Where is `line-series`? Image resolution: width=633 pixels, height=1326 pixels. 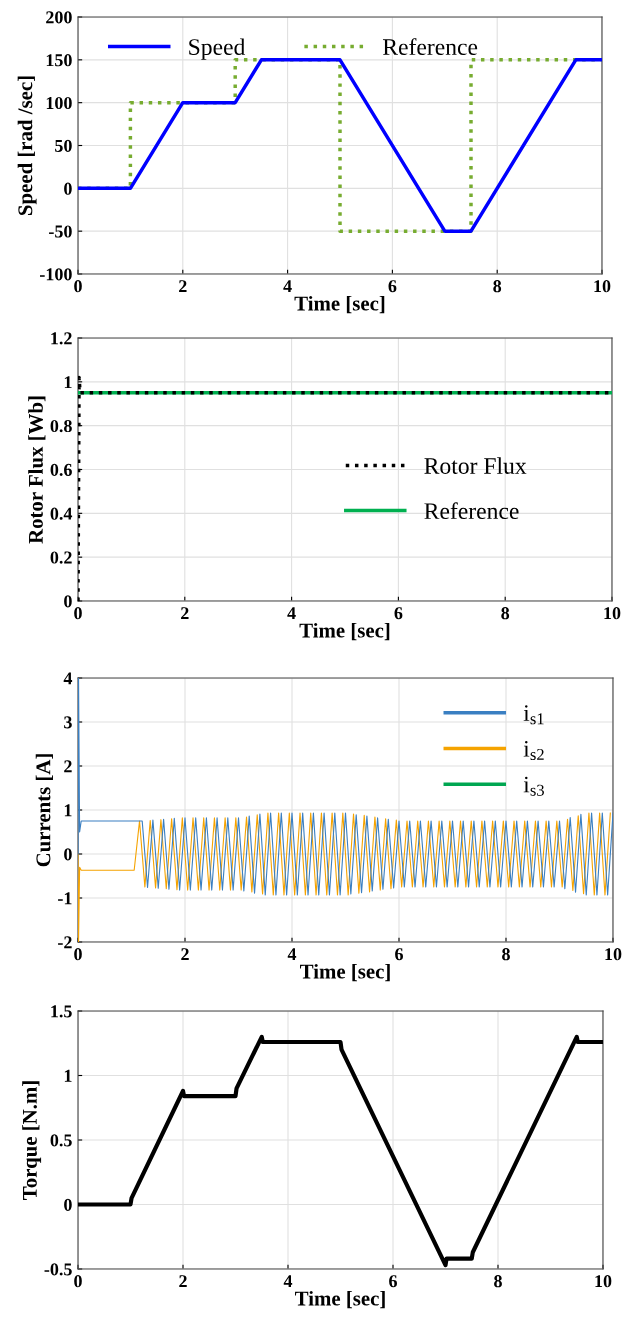
line-series is located at coordinates (340, 145).